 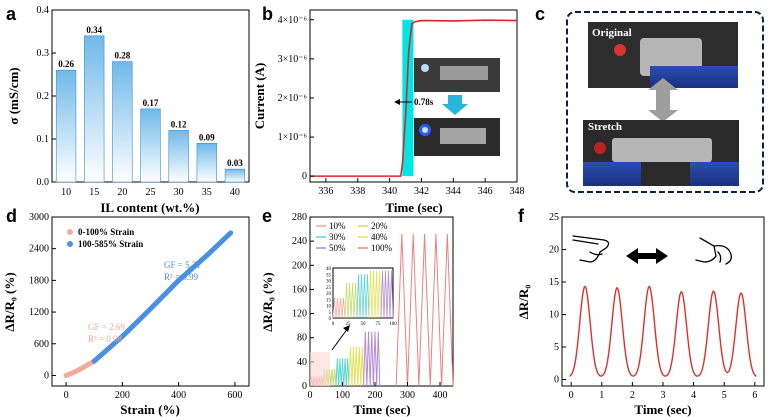 What do you see at coordinates (329, 307) in the screenshot?
I see `chart-e-inset-ytick: 10` at bounding box center [329, 307].